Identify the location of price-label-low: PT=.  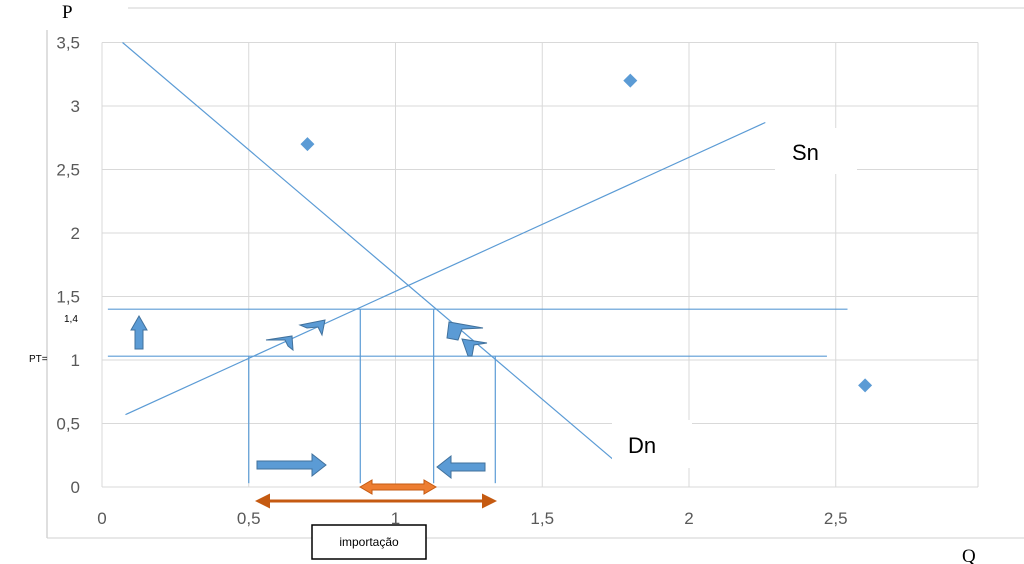
(38, 359).